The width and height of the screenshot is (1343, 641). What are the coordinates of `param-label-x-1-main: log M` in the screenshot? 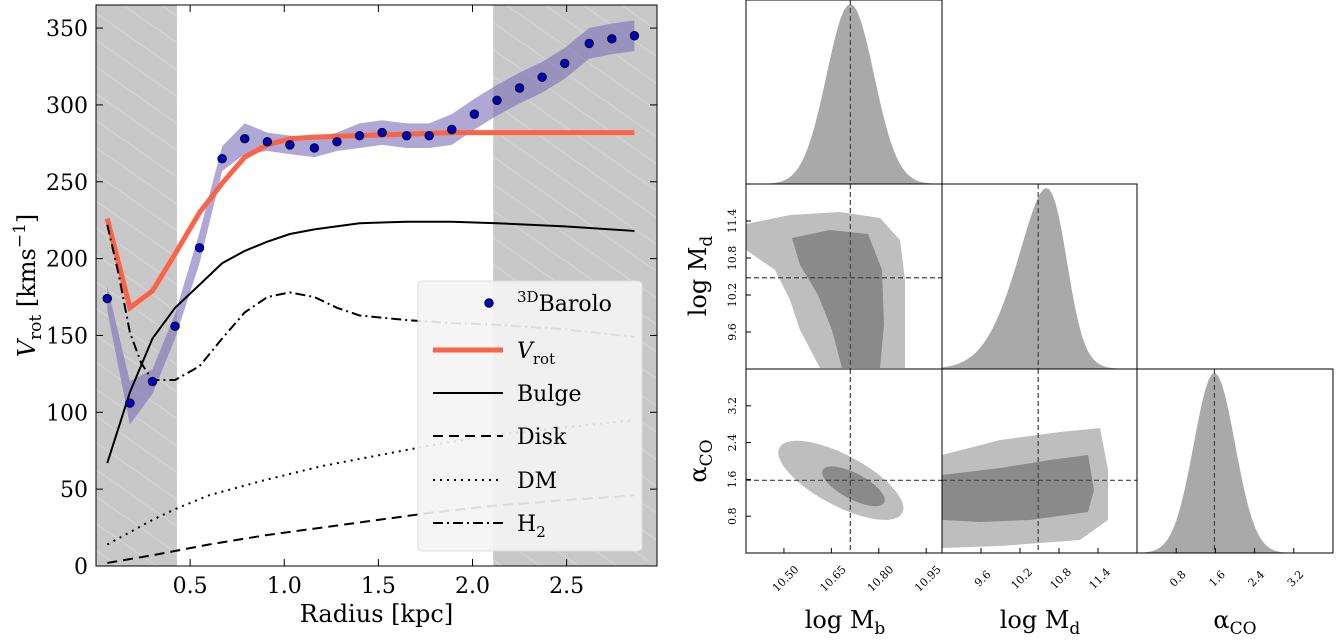 It's located at (1035, 620).